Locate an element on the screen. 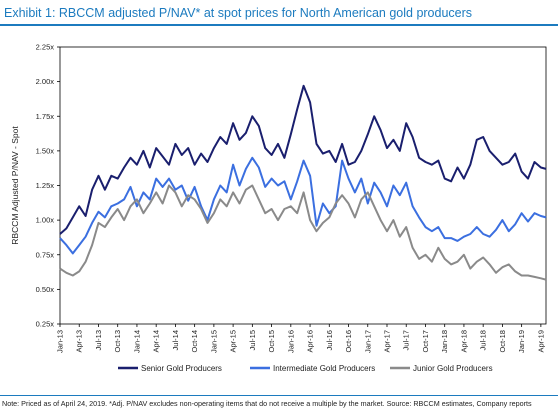 This screenshot has height=413, width=558. x-tick-label: Jan-18 is located at coordinates (444, 341).